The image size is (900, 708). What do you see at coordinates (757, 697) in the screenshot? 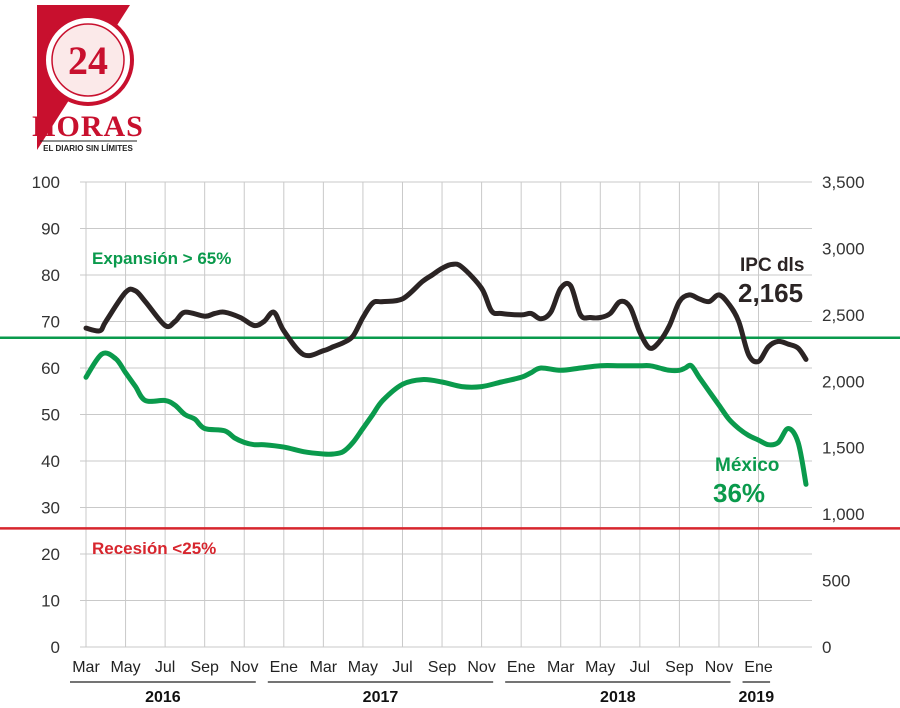
I see `year-label: 2019` at bounding box center [757, 697].